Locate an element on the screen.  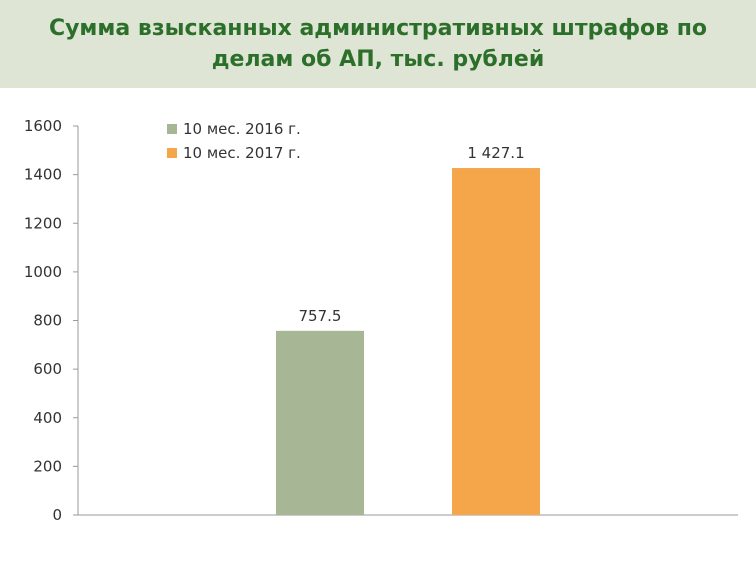
y-tick-label: 1000 is located at coordinates (43, 272).